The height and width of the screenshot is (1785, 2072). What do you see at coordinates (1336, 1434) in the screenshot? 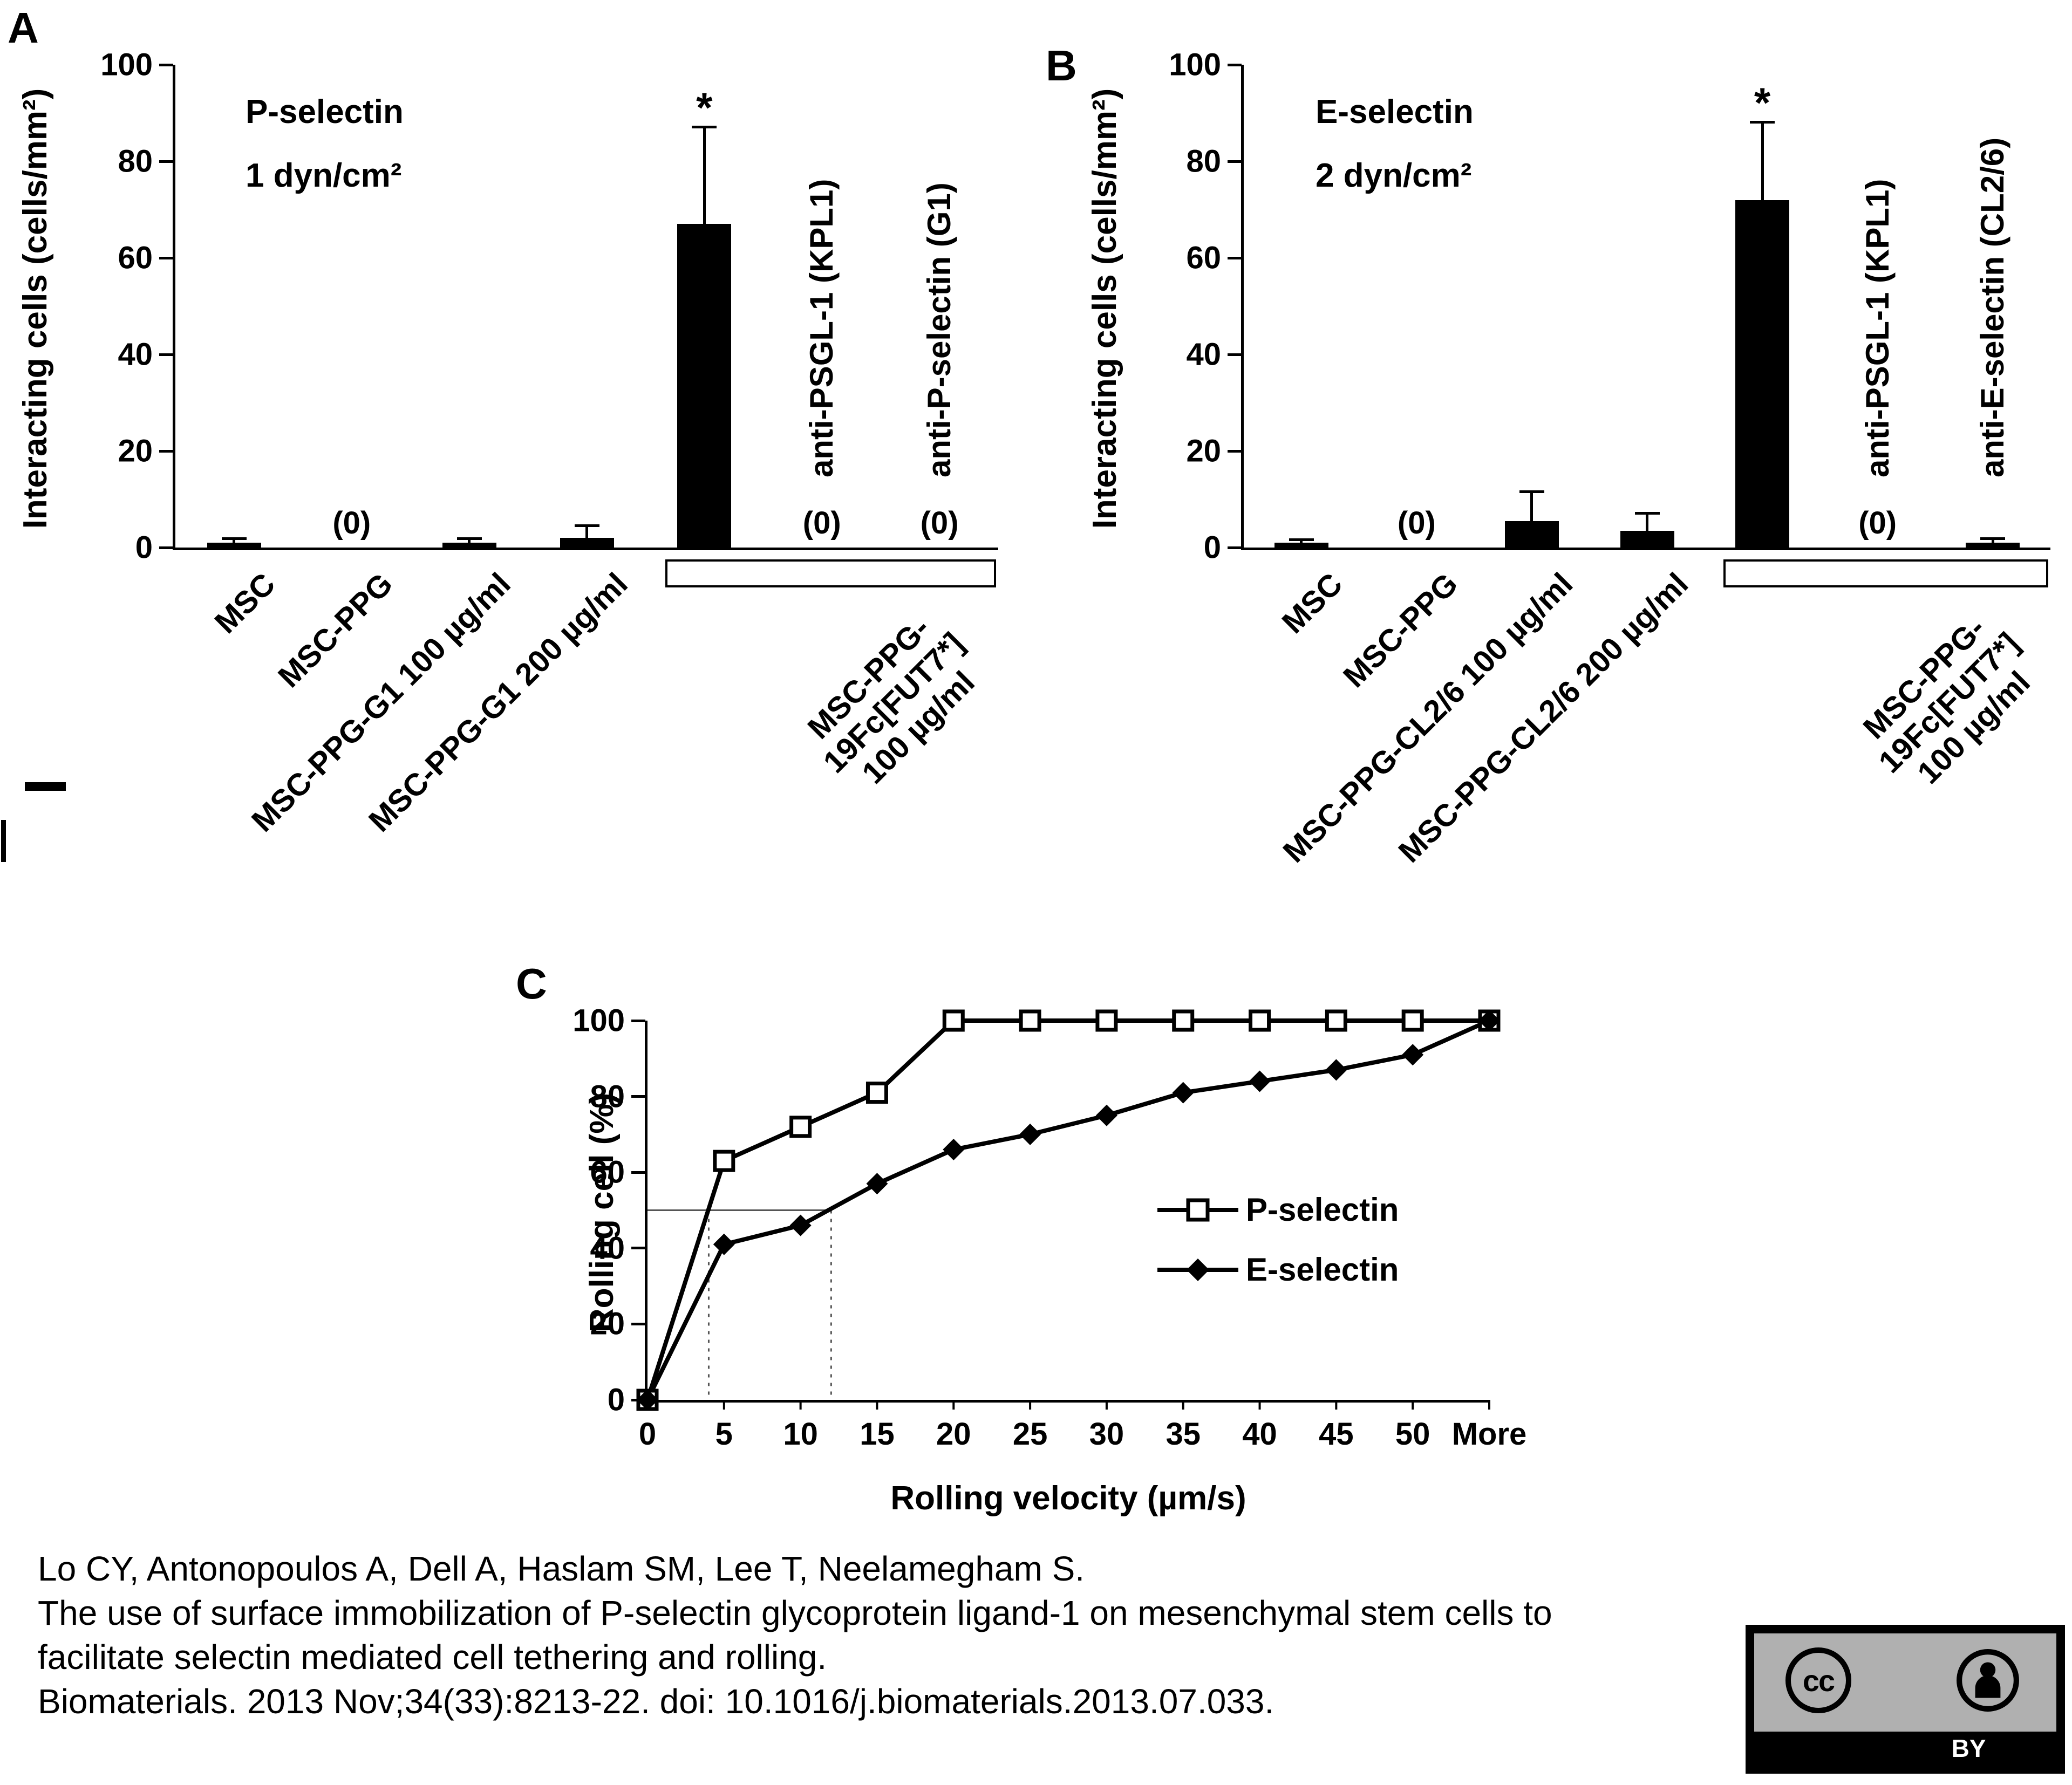
I see `x-axis-tick-label: 45` at bounding box center [1336, 1434].